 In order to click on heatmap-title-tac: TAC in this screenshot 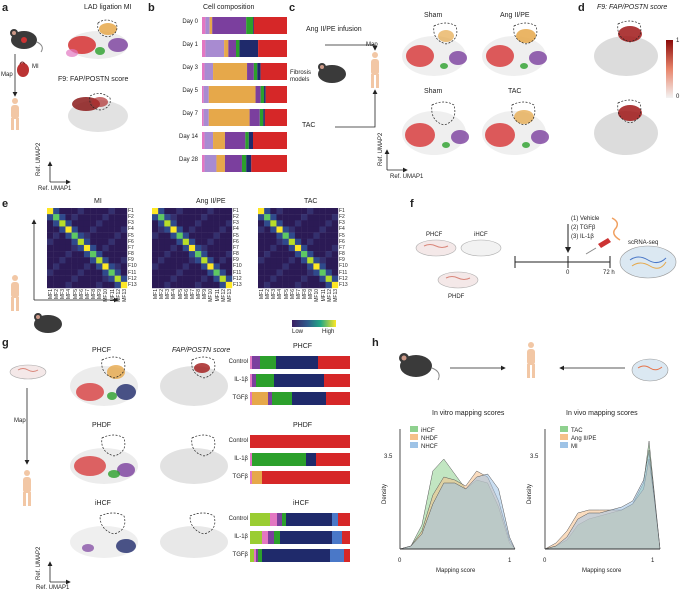, I will do `click(311, 201)`.